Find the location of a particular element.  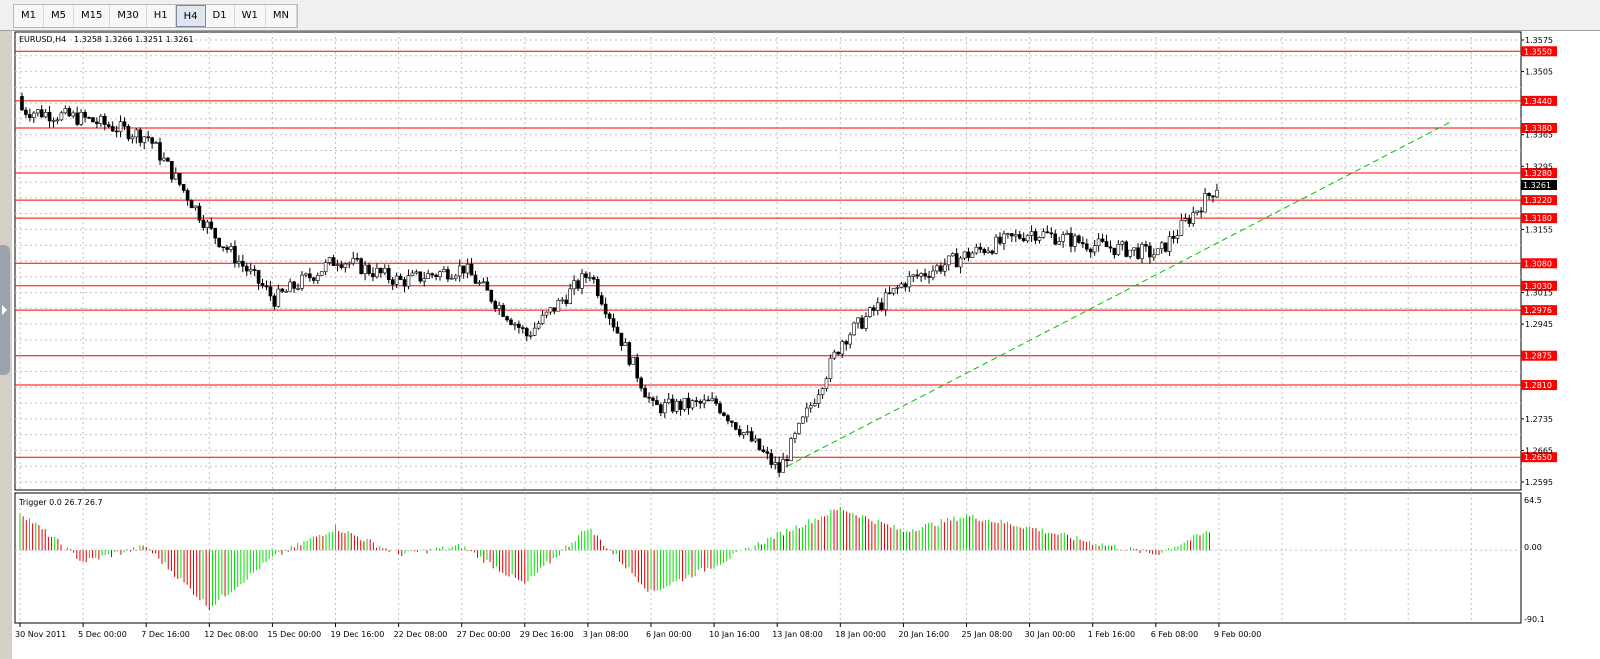

indicator-axis-tick: 0.00 is located at coordinates (1533, 547).